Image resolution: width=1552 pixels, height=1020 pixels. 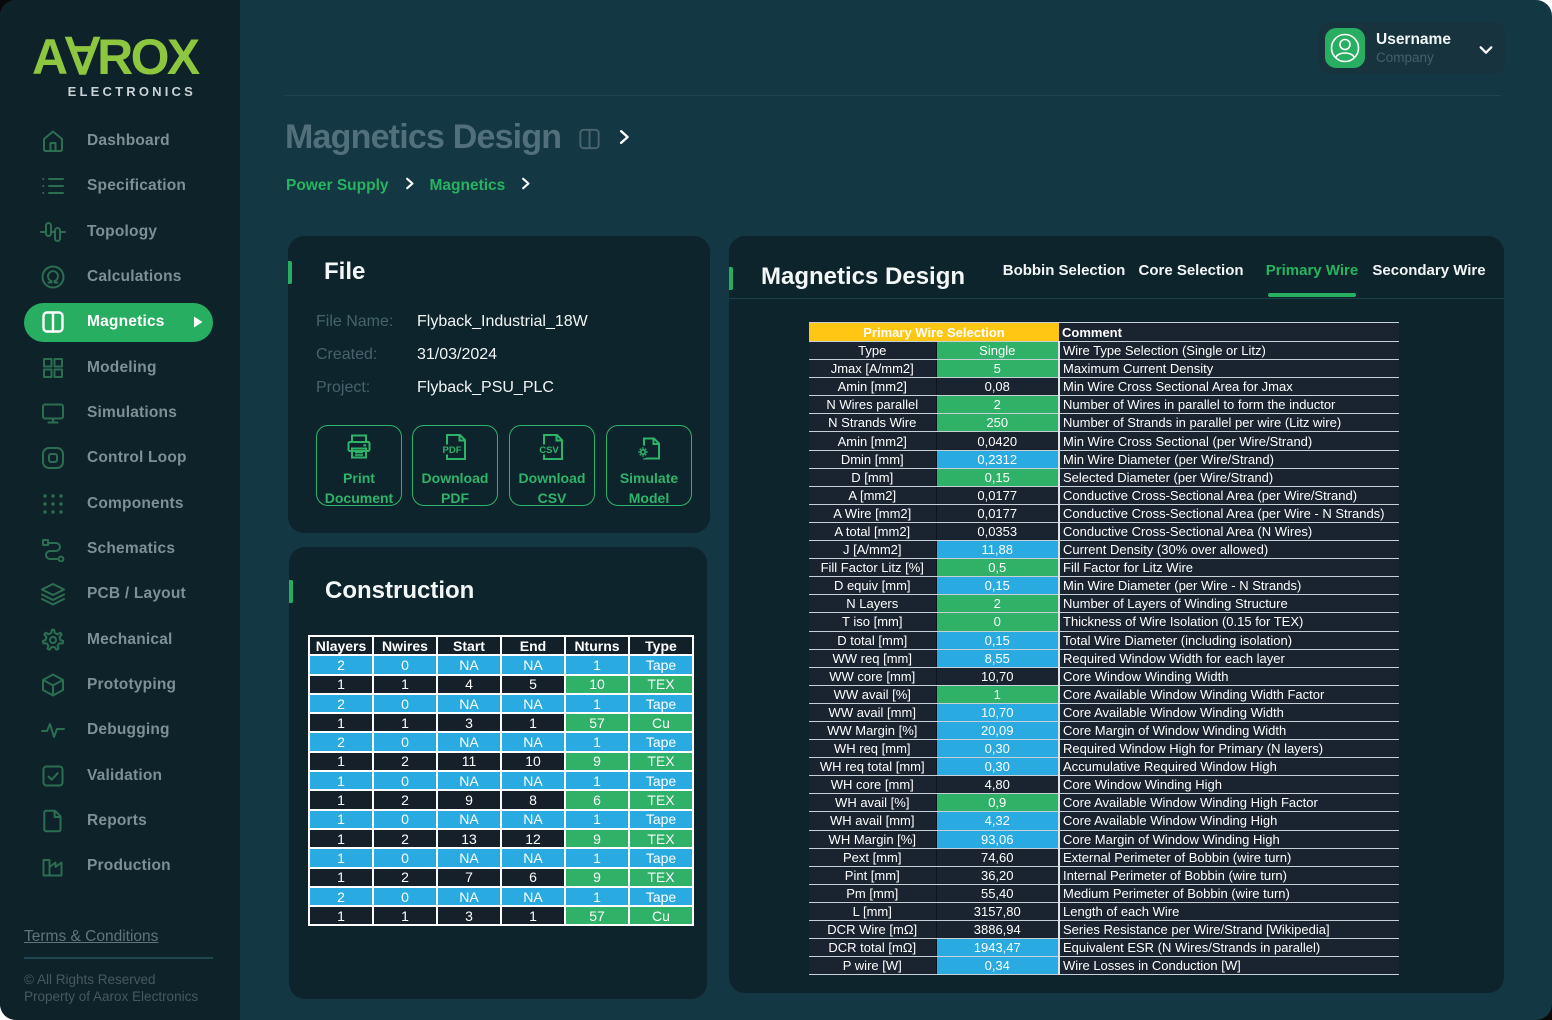 What do you see at coordinates (452, 450) in the screenshot?
I see `svg-text: PDF` at bounding box center [452, 450].